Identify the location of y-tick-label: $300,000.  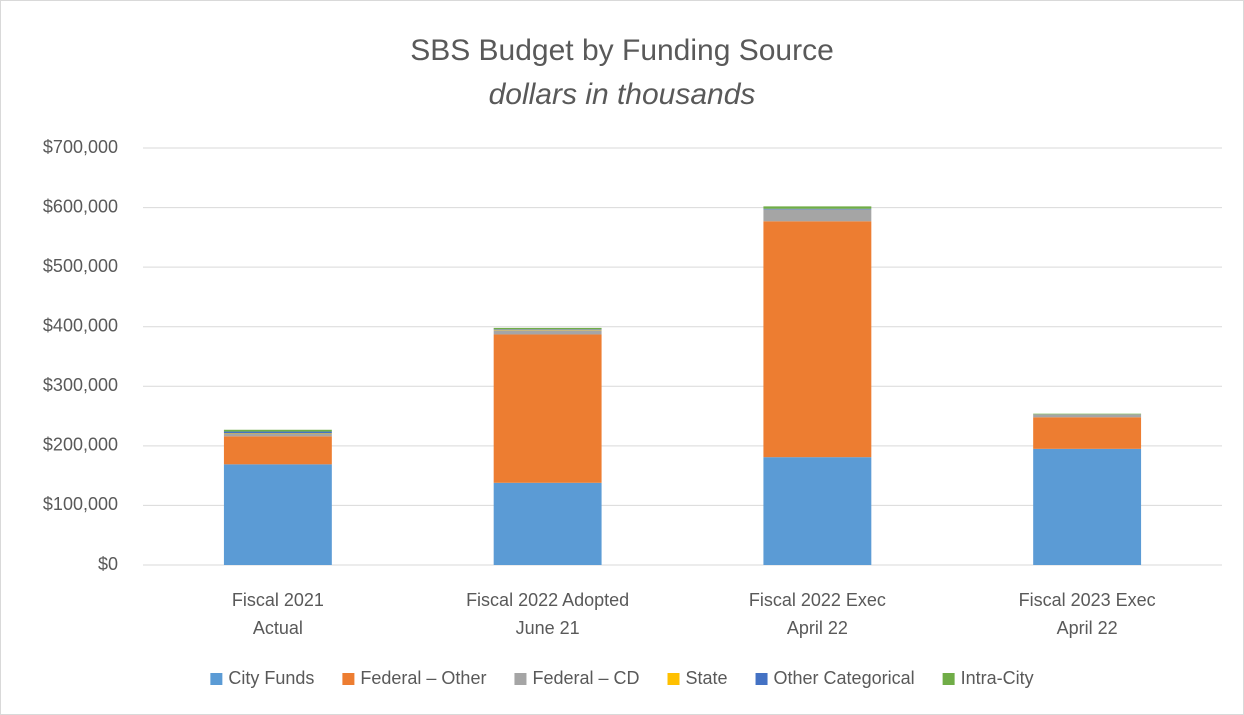
(80, 385).